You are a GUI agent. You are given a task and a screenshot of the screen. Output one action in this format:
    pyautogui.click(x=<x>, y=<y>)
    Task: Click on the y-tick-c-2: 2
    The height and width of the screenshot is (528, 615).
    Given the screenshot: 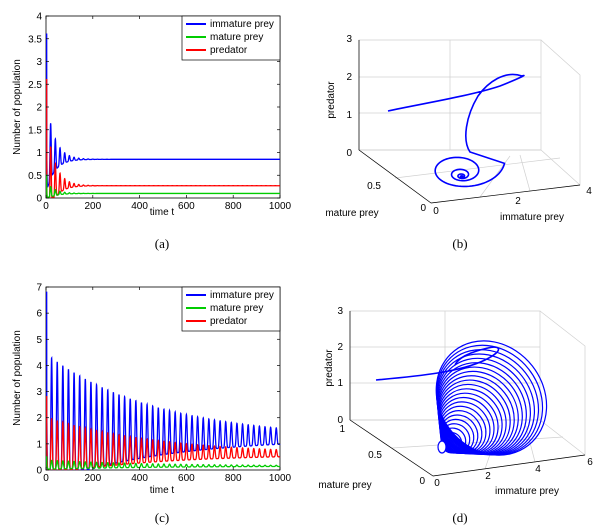 What is the action you would take?
    pyautogui.click(x=39, y=418)
    